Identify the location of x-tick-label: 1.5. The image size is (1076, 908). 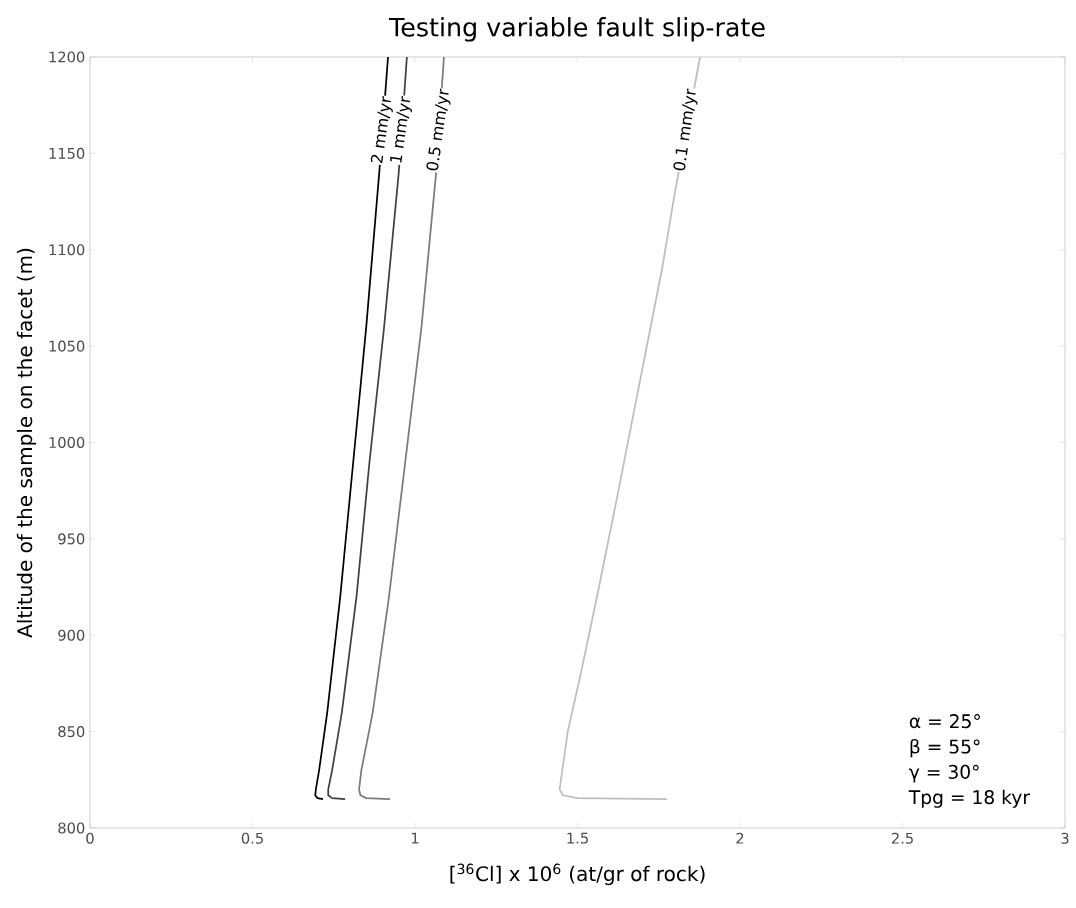
(577, 838).